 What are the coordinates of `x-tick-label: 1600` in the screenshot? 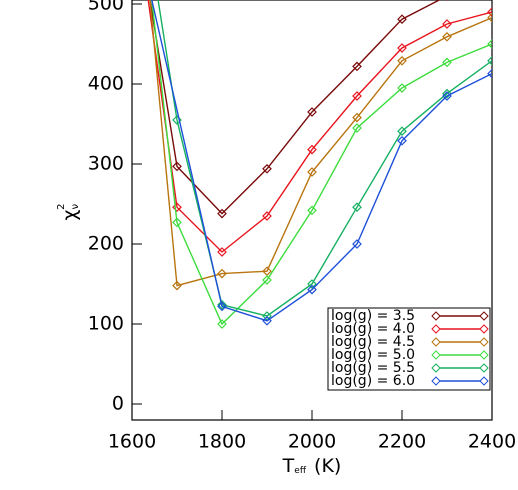 It's located at (132, 442).